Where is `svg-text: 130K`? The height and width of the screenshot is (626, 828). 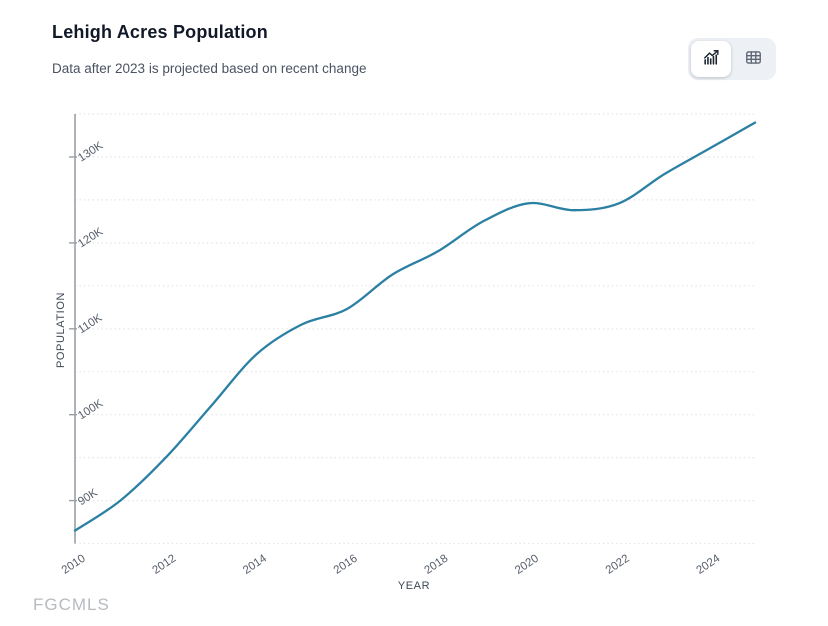 svg-text: 130K is located at coordinates (90, 152).